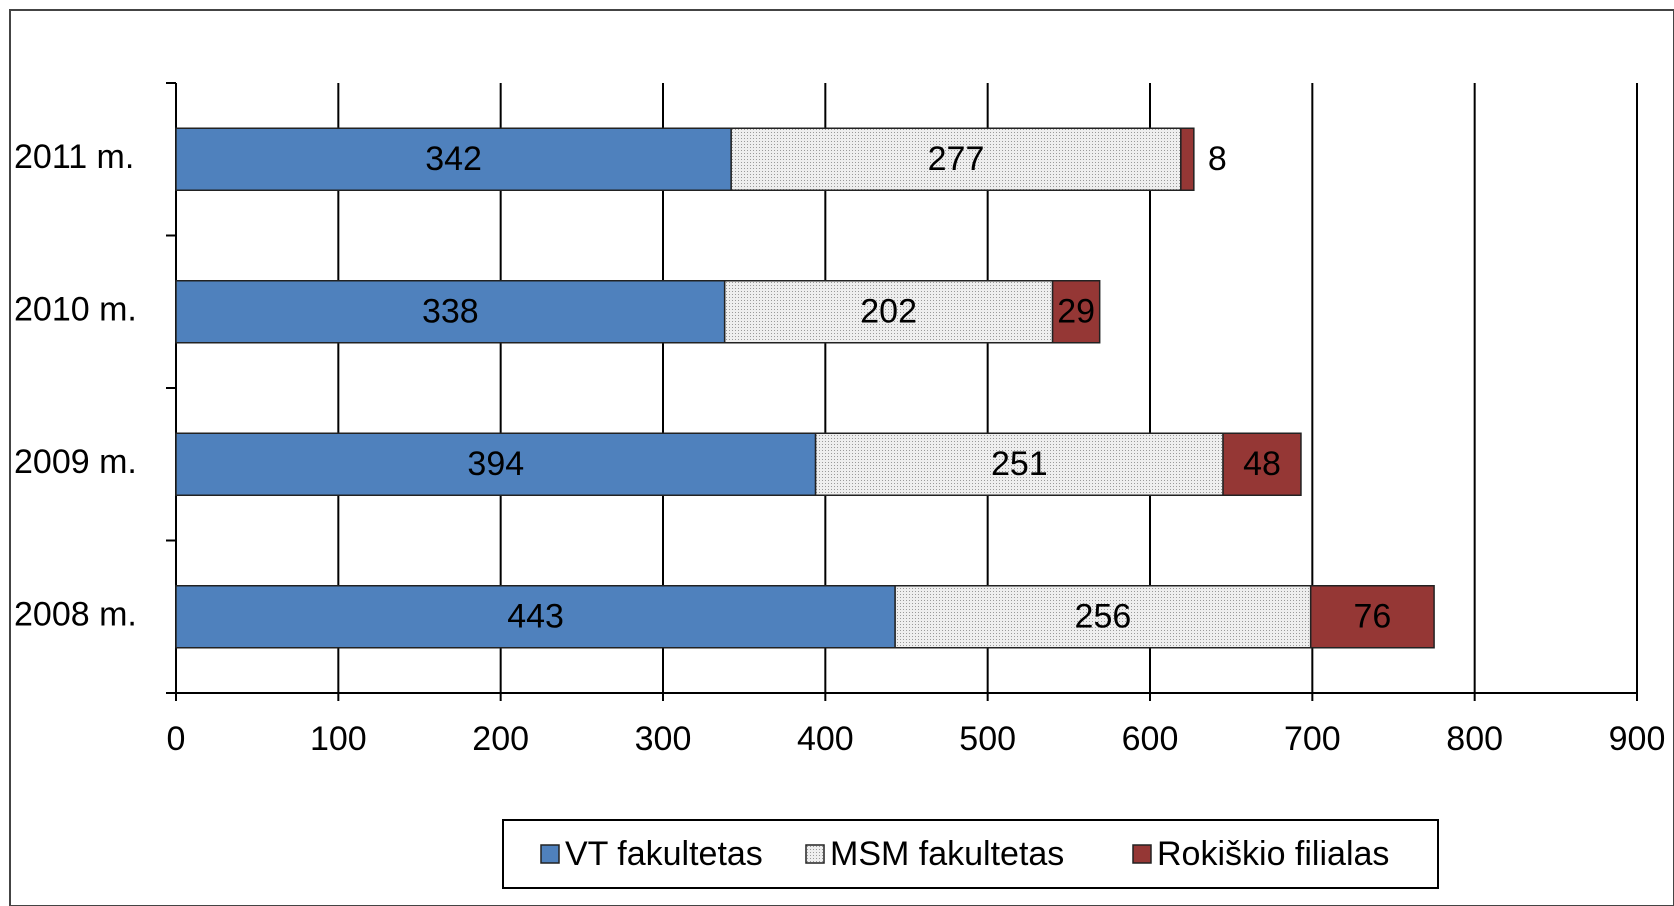 The height and width of the screenshot is (906, 1674). Describe the element at coordinates (75, 310) in the screenshot. I see `y-tick-label: 2010 m.` at that location.